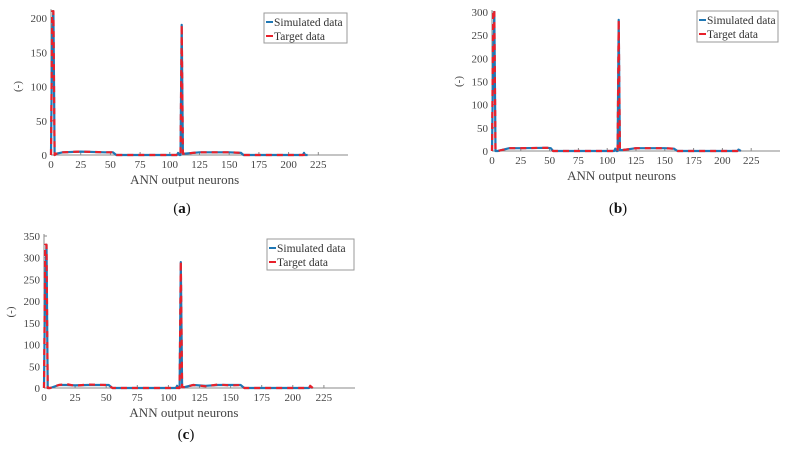 The image size is (787, 458). What do you see at coordinates (186, 435) in the screenshot?
I see `caption-c: (c)` at bounding box center [186, 435].